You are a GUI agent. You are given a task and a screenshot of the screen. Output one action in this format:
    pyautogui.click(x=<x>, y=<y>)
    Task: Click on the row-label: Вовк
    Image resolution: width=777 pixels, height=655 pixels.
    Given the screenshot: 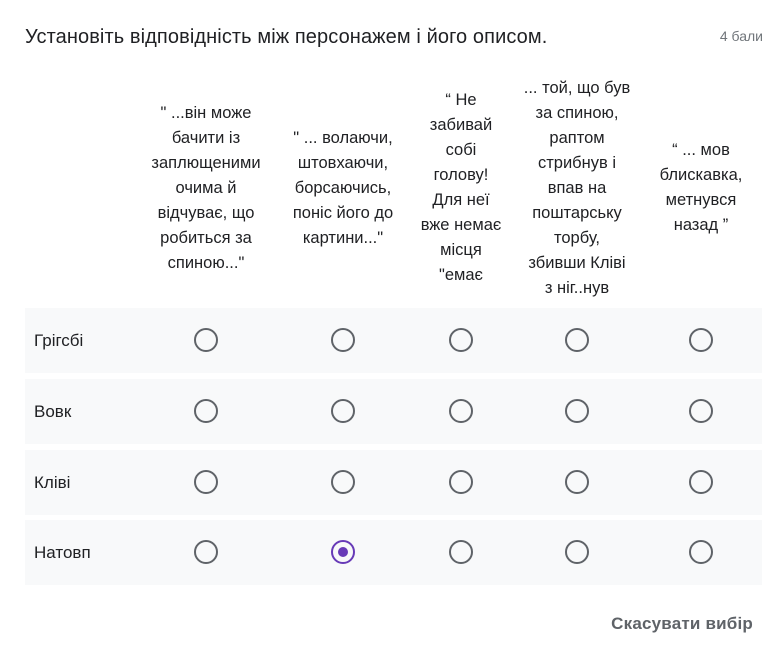 What is the action you would take?
    pyautogui.click(x=53, y=411)
    